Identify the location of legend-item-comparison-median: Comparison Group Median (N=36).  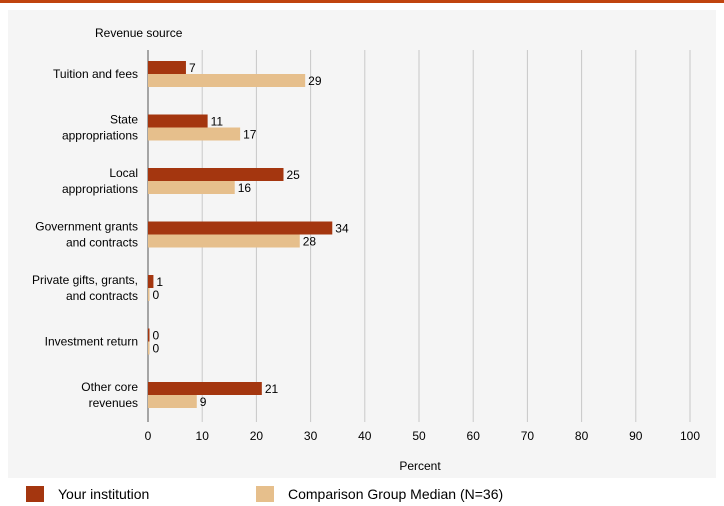
(379, 494).